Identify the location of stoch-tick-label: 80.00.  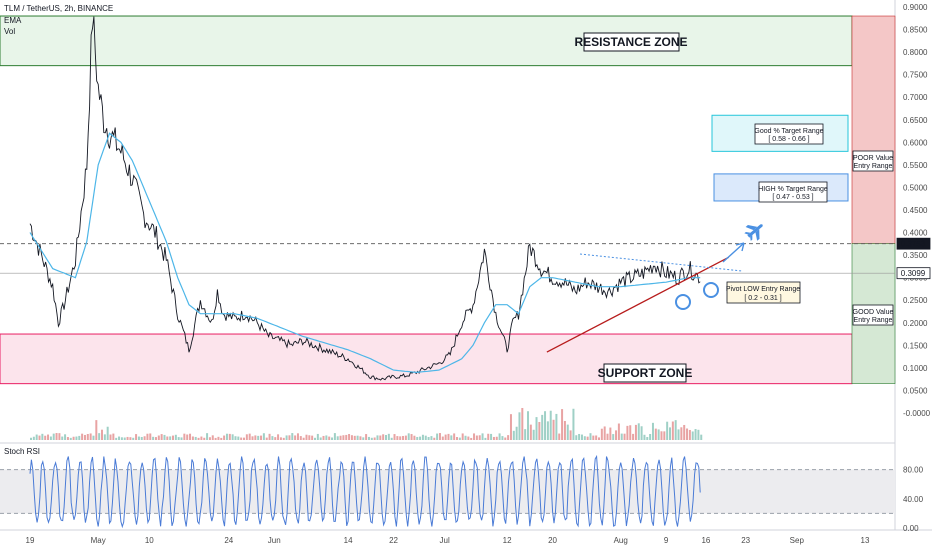
(913, 470).